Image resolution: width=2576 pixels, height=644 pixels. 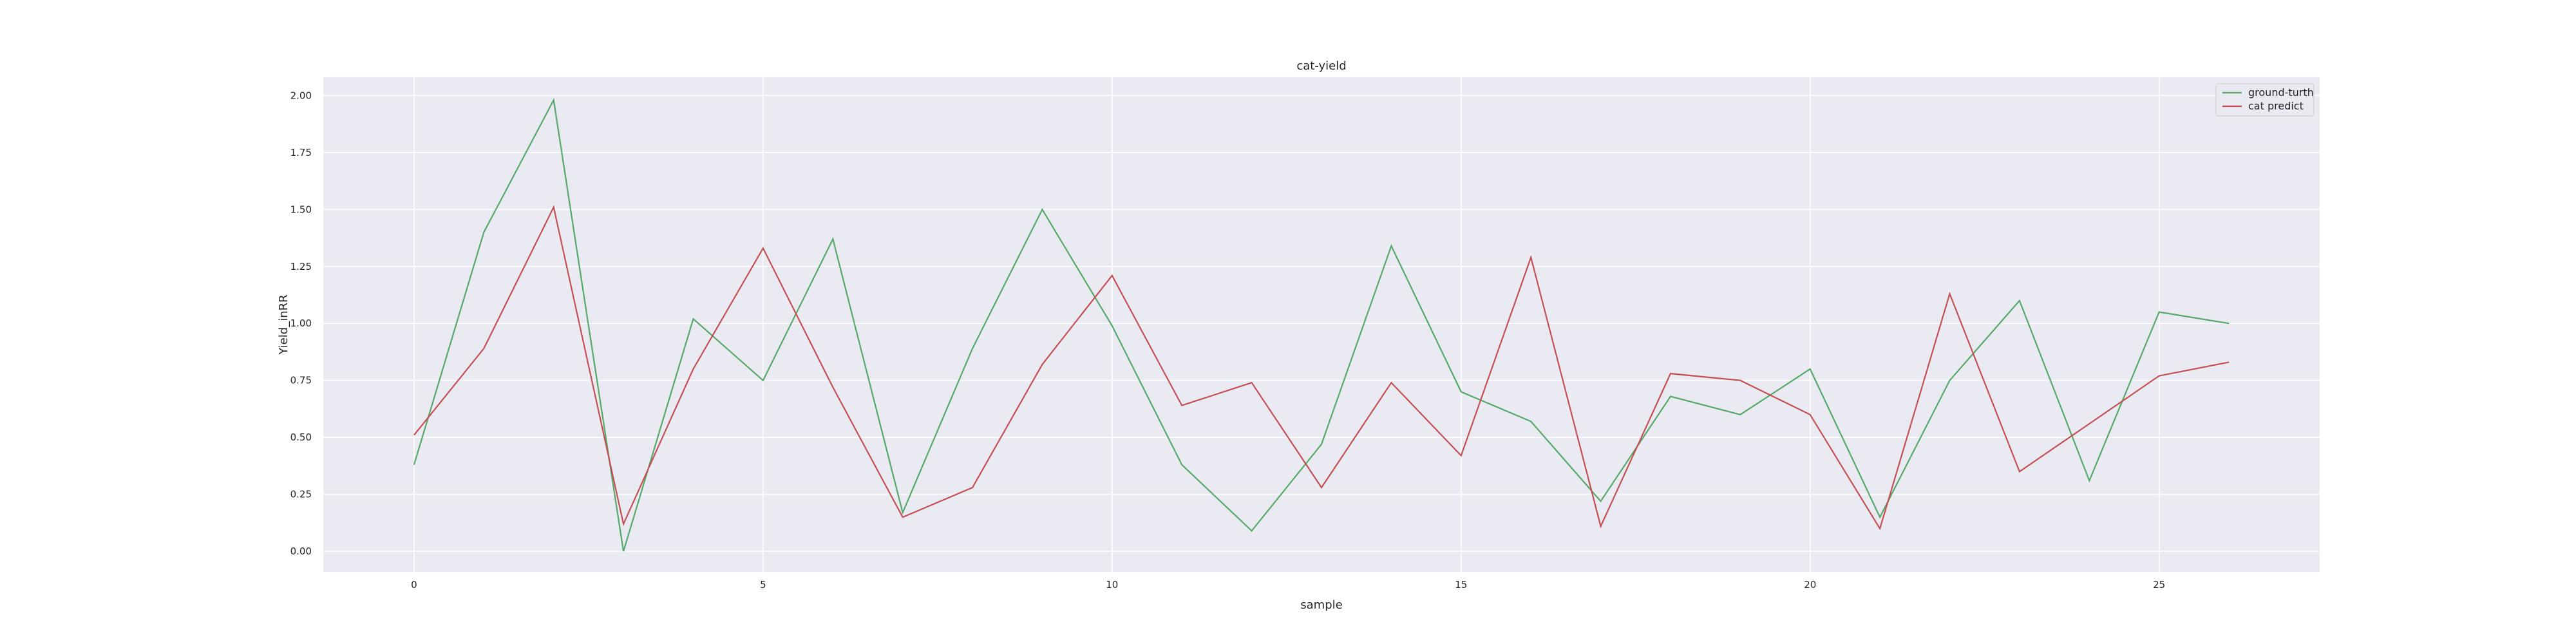 I want to click on y-tick-label: 1.75, so click(x=301, y=152).